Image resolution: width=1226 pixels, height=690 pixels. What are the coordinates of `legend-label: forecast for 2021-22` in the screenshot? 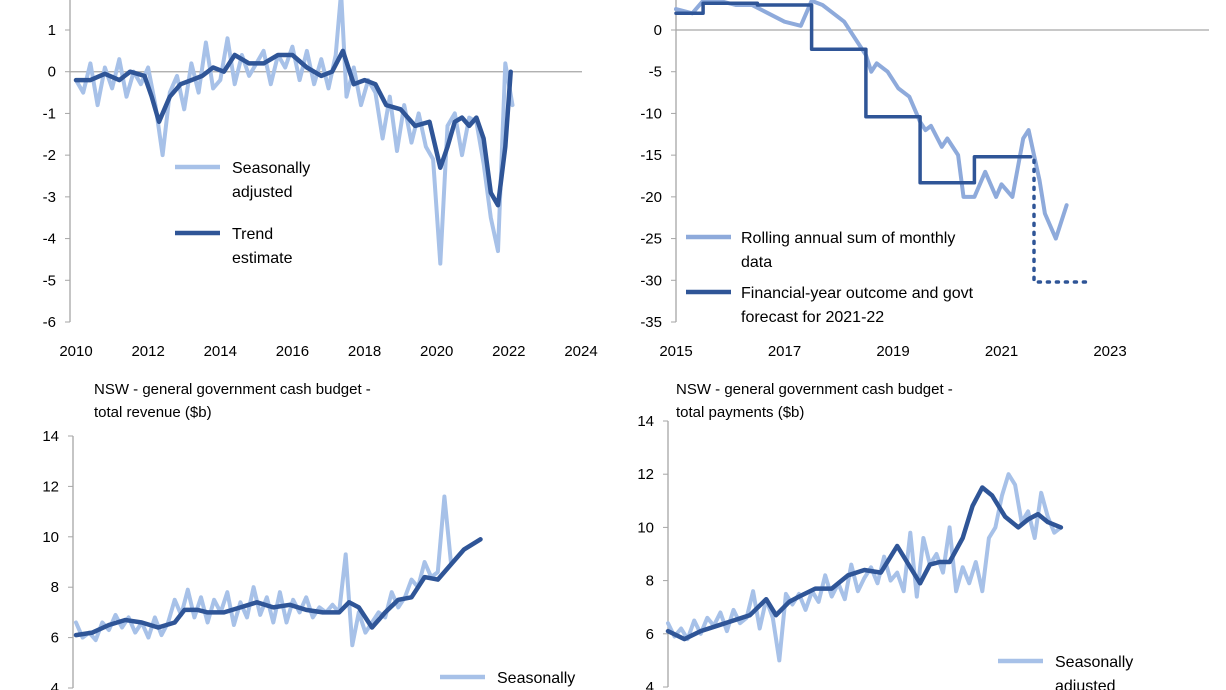 It's located at (812, 317).